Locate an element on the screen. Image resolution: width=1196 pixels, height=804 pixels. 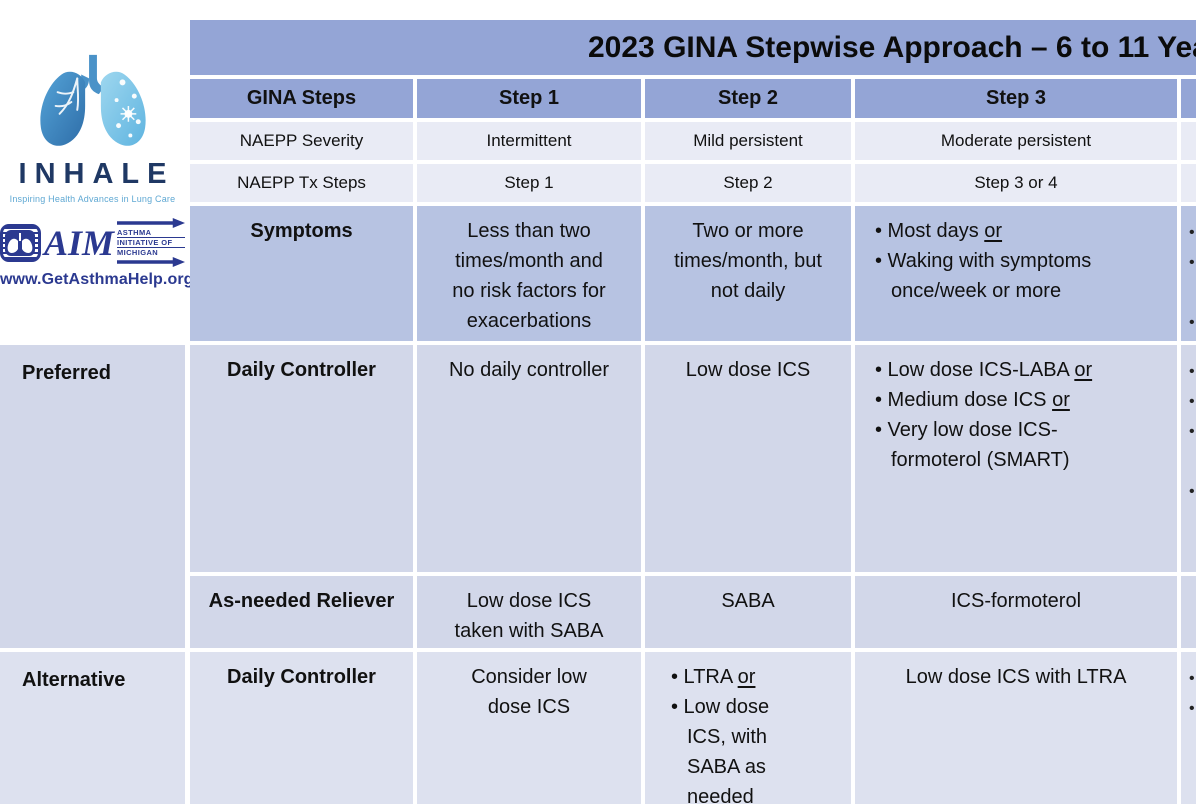
symptoms-step2: Two or more times/month, but not daily is located at coordinates (748, 273).